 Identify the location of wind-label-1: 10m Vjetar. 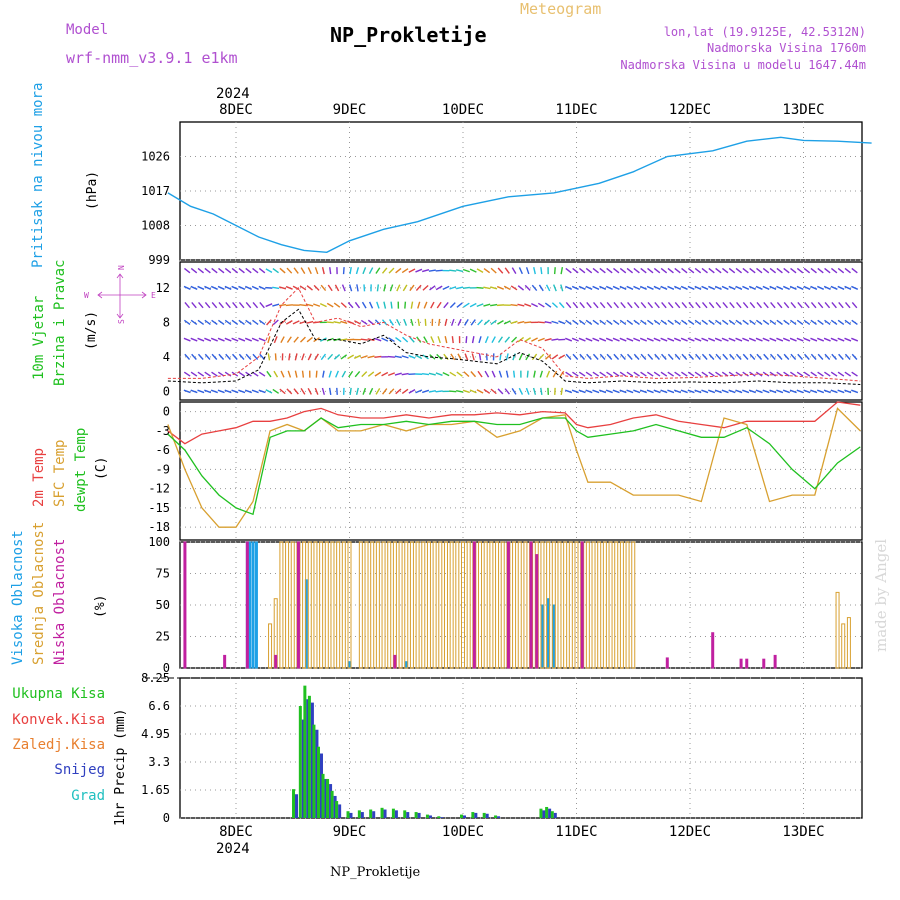
(39, 338).